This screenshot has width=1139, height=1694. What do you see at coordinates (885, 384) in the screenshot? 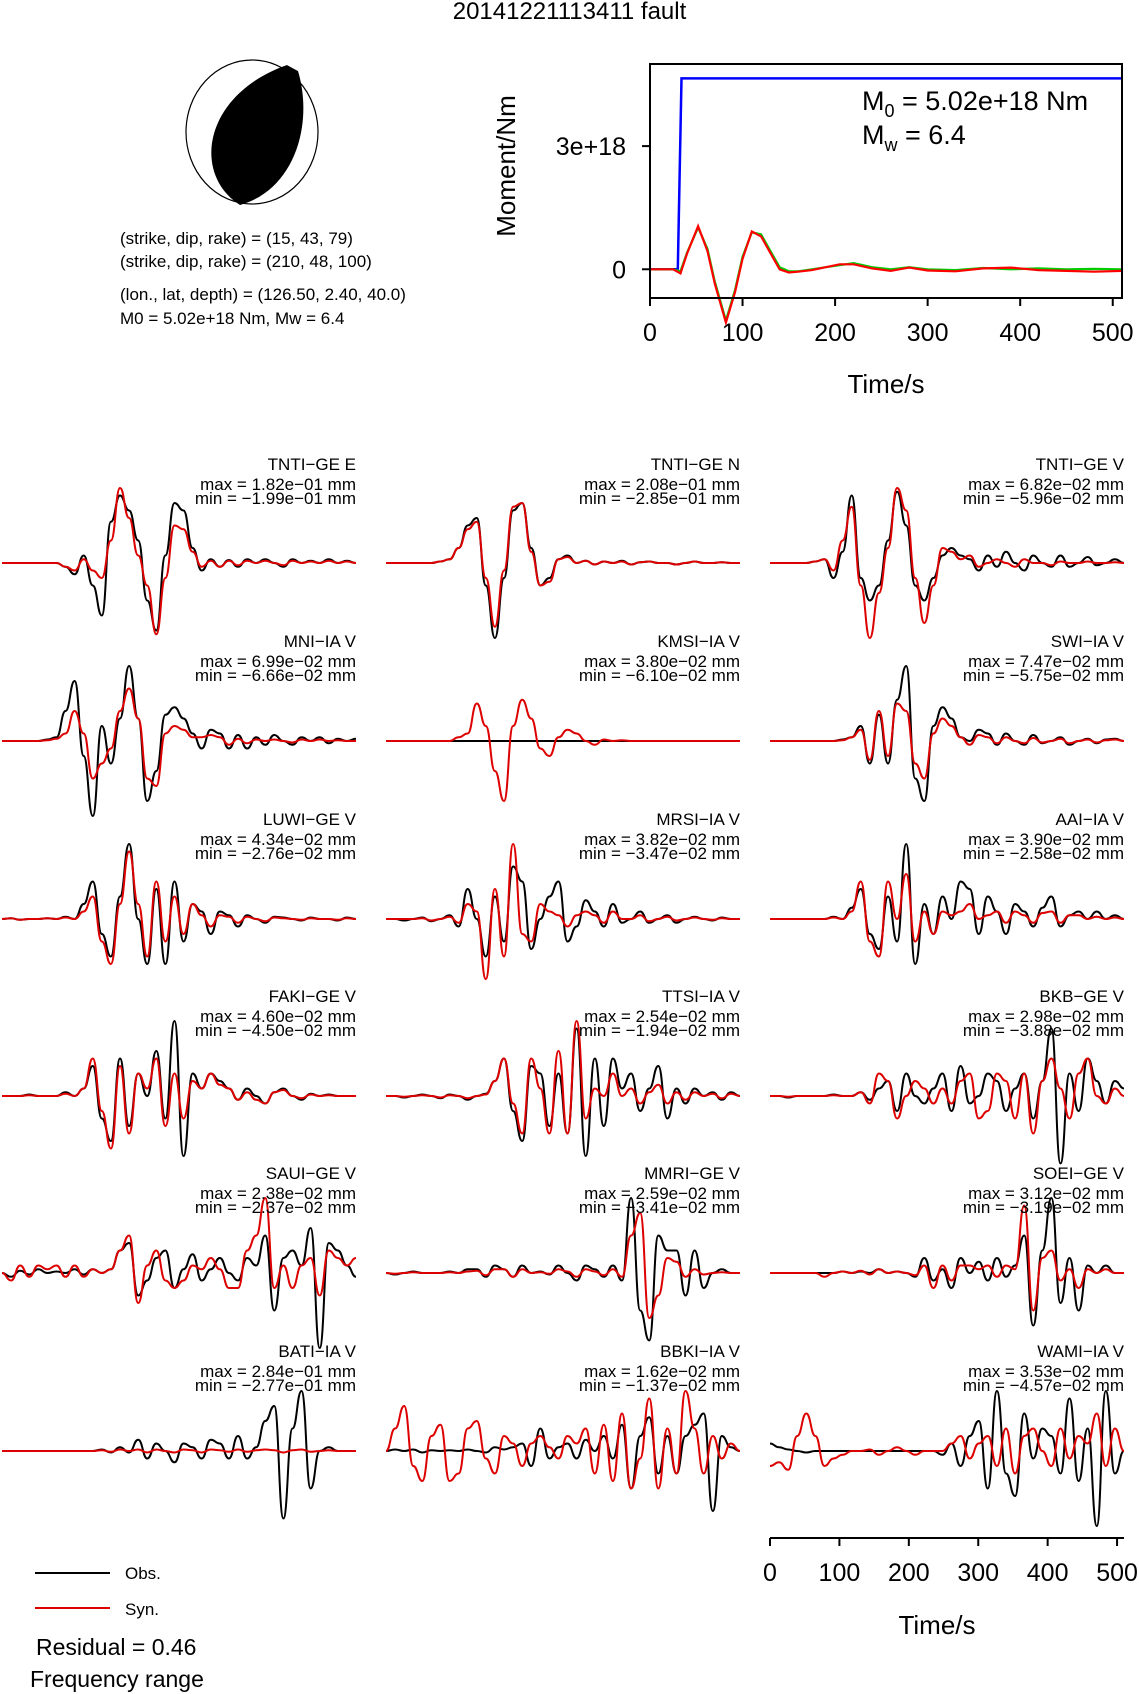
I see `moment-xlabel: Time/s` at bounding box center [885, 384].